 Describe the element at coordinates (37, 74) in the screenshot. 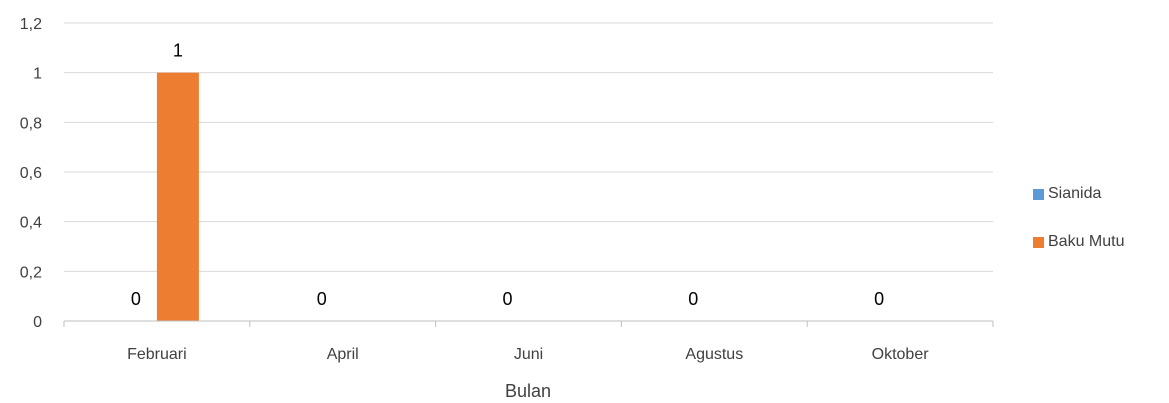

I see `y-tick-label: 1` at that location.